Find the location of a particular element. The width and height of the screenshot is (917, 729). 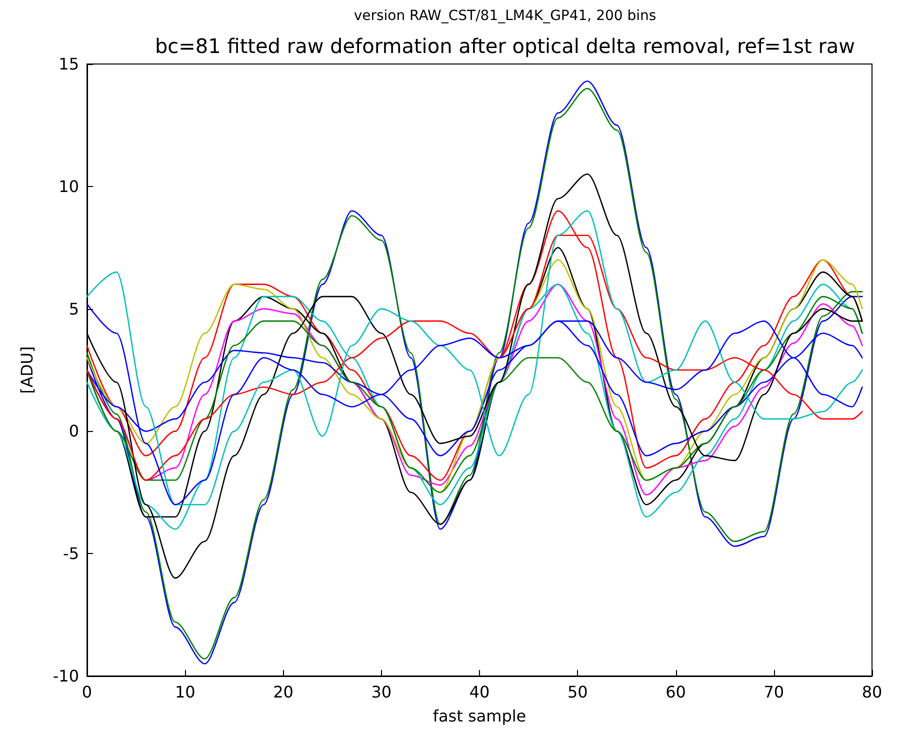

x-tick-label: 10 is located at coordinates (185, 692).